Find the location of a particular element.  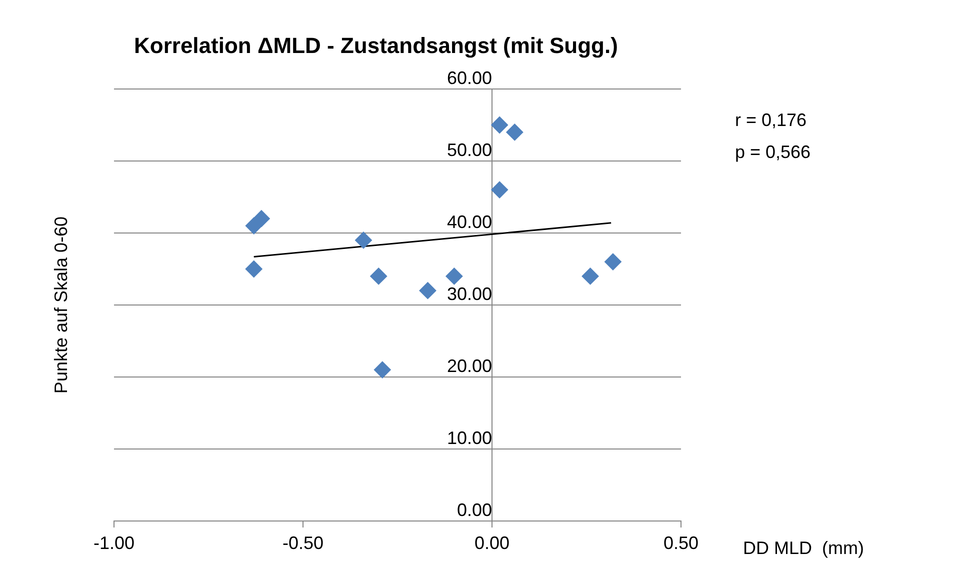

text: r = 0,176 is located at coordinates (771, 120).